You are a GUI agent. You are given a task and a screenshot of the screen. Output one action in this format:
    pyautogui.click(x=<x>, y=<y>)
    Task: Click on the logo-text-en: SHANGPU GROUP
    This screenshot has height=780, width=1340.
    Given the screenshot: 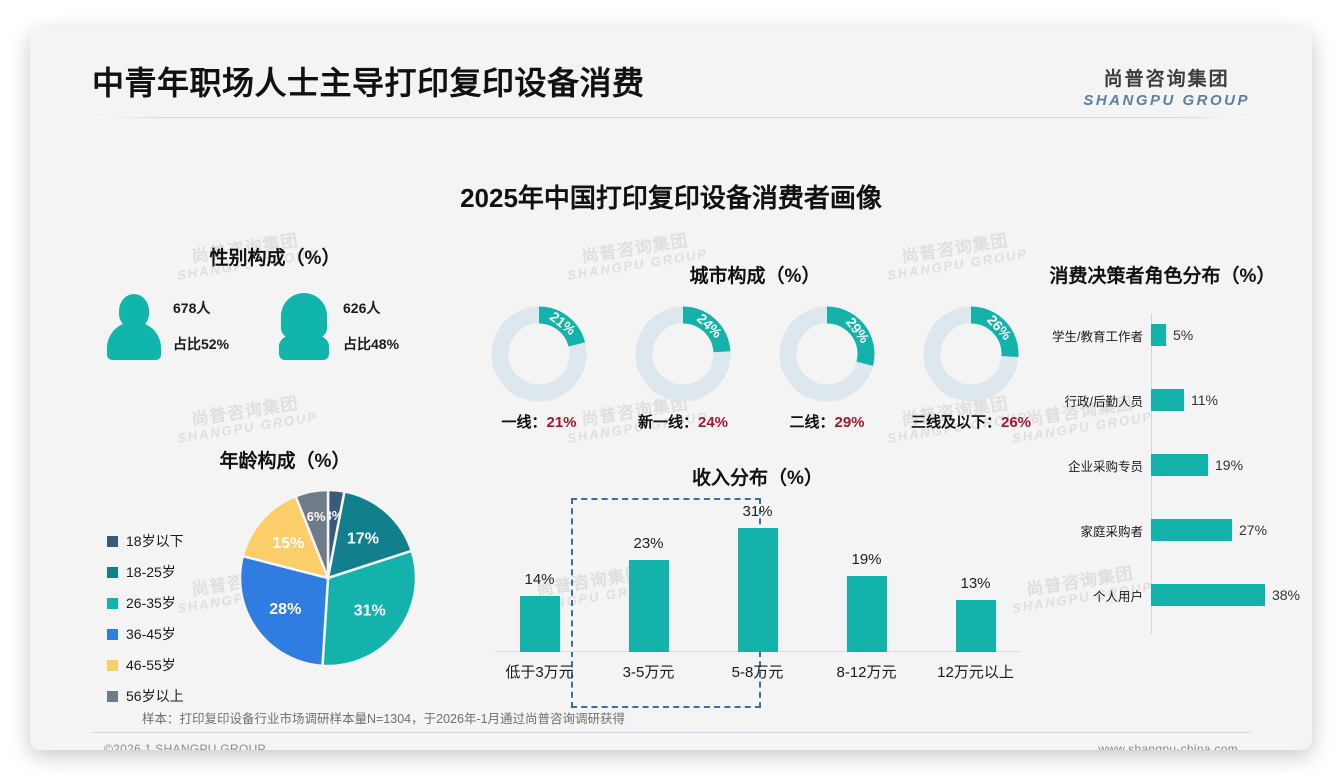 What is the action you would take?
    pyautogui.click(x=1166, y=100)
    